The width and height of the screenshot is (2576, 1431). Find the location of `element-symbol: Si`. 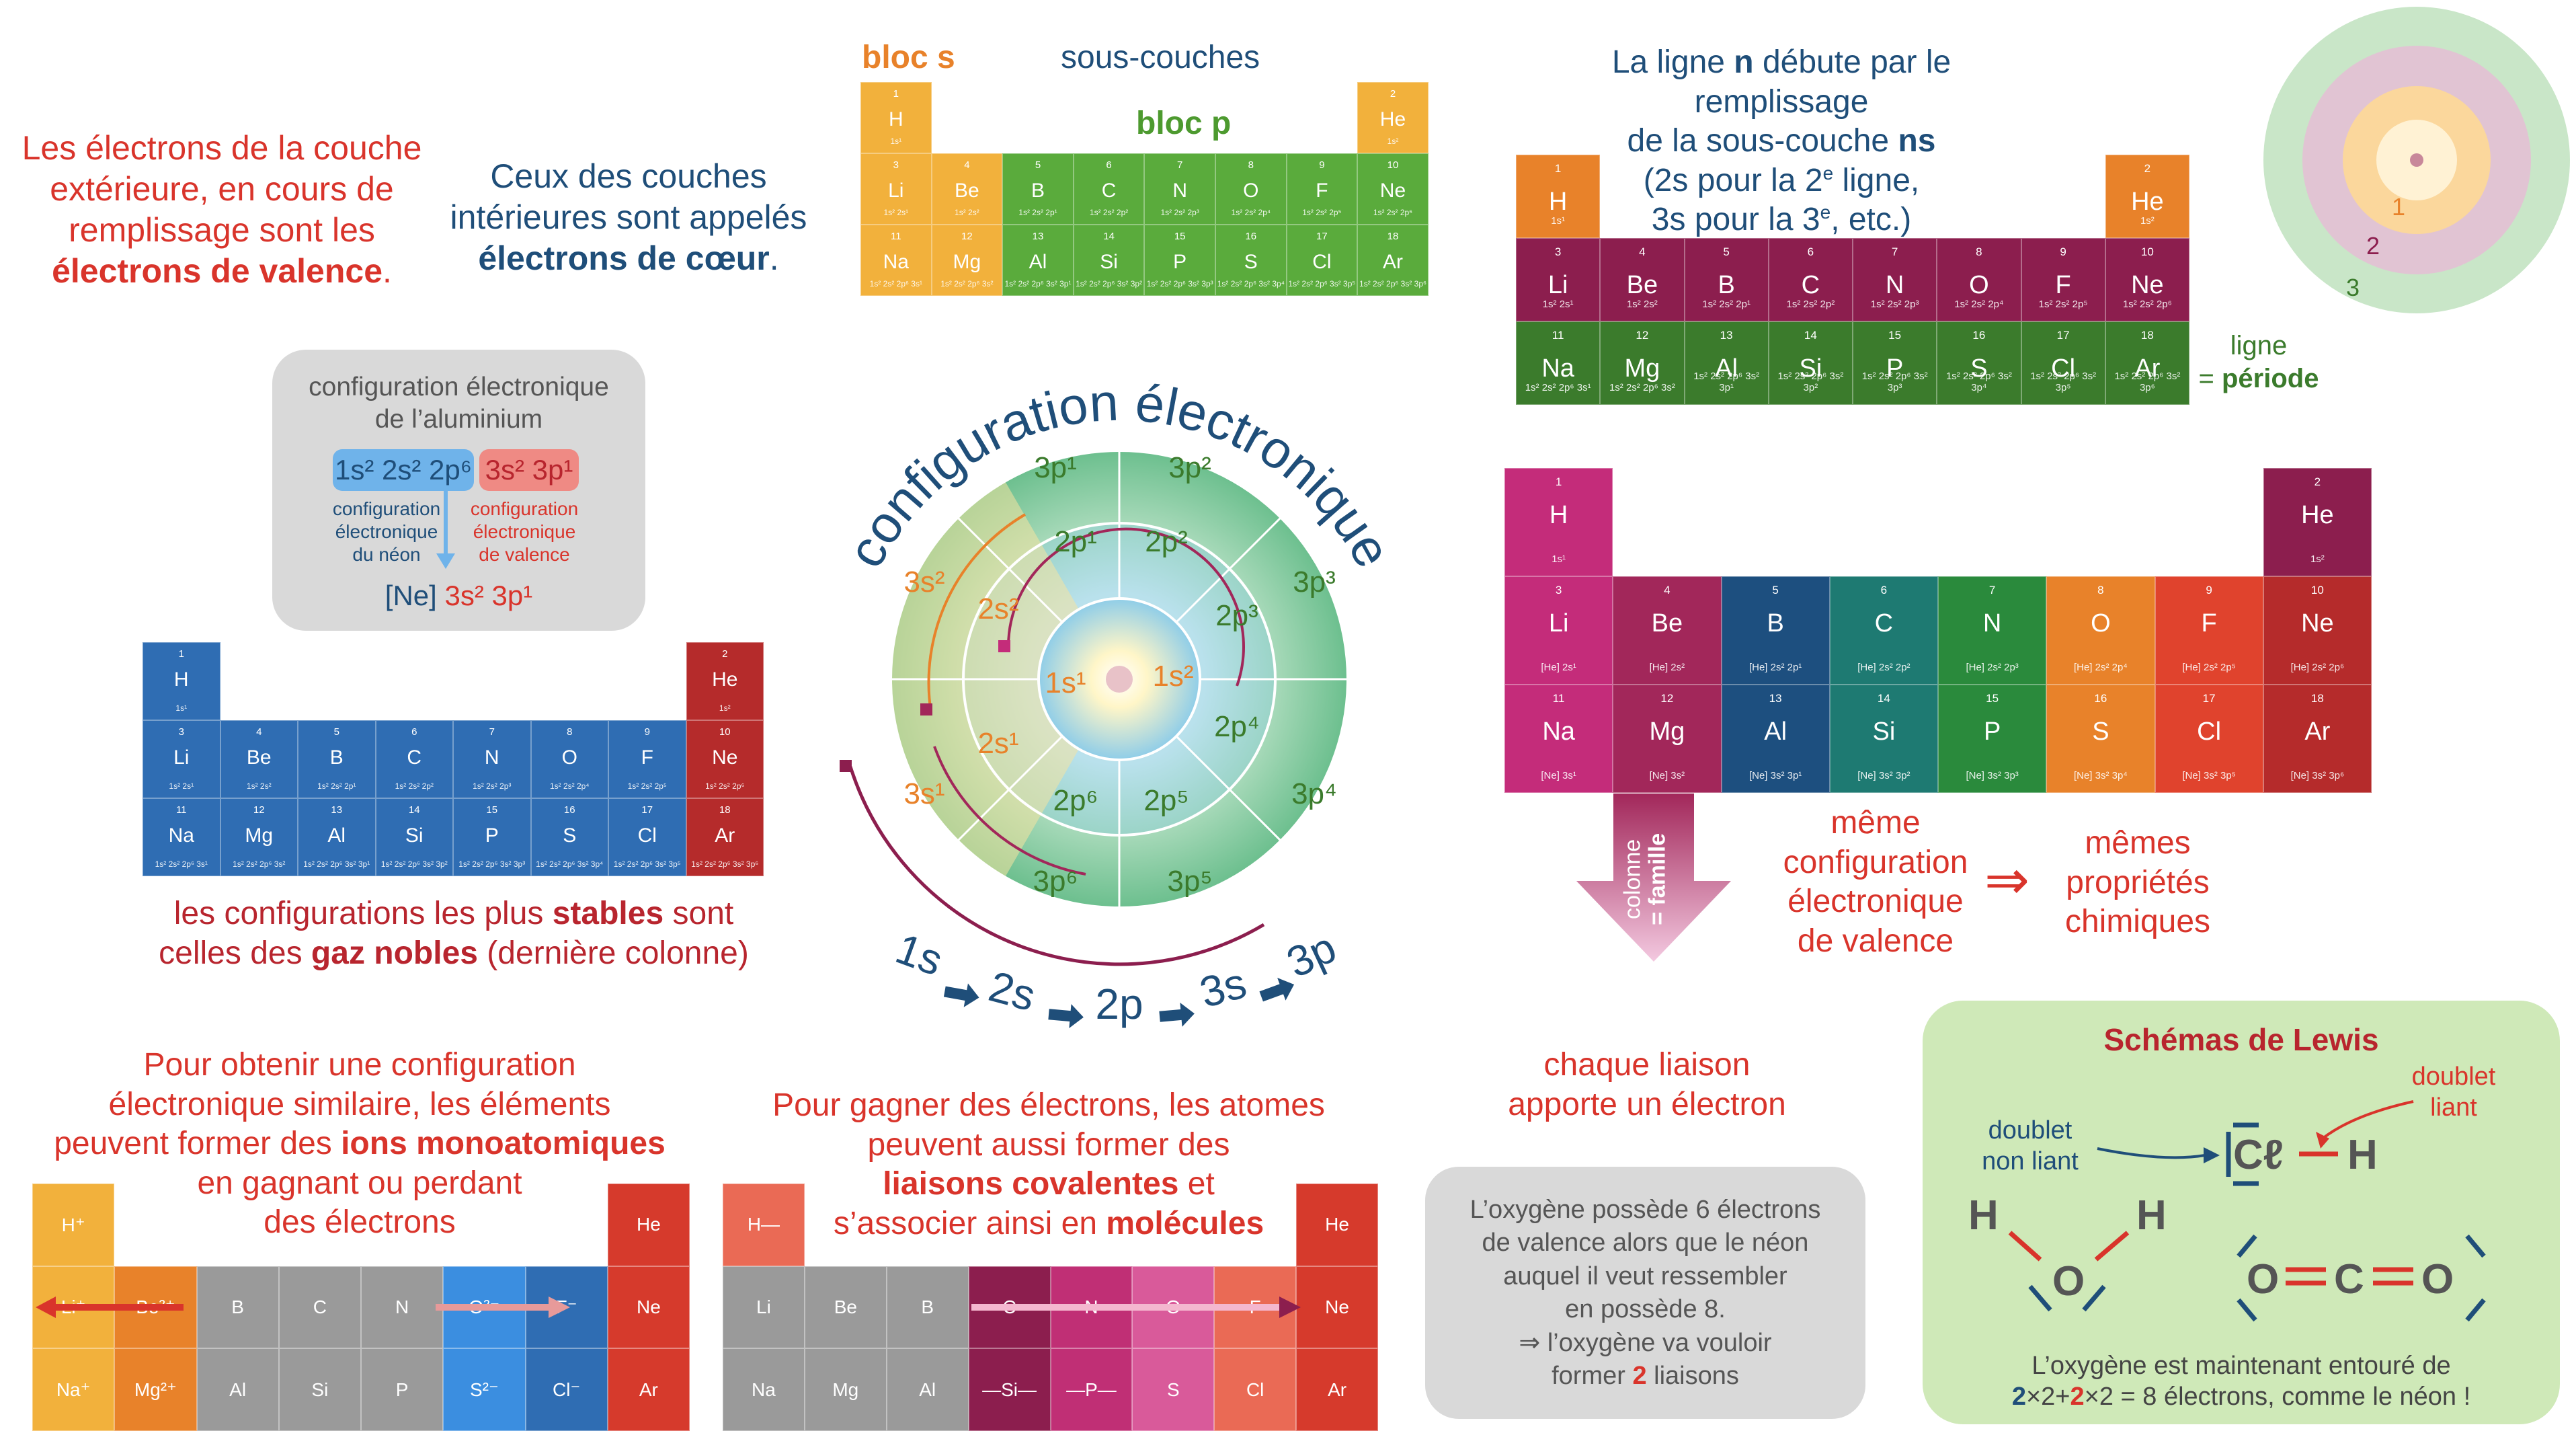

element-symbol: Si is located at coordinates (1884, 732).